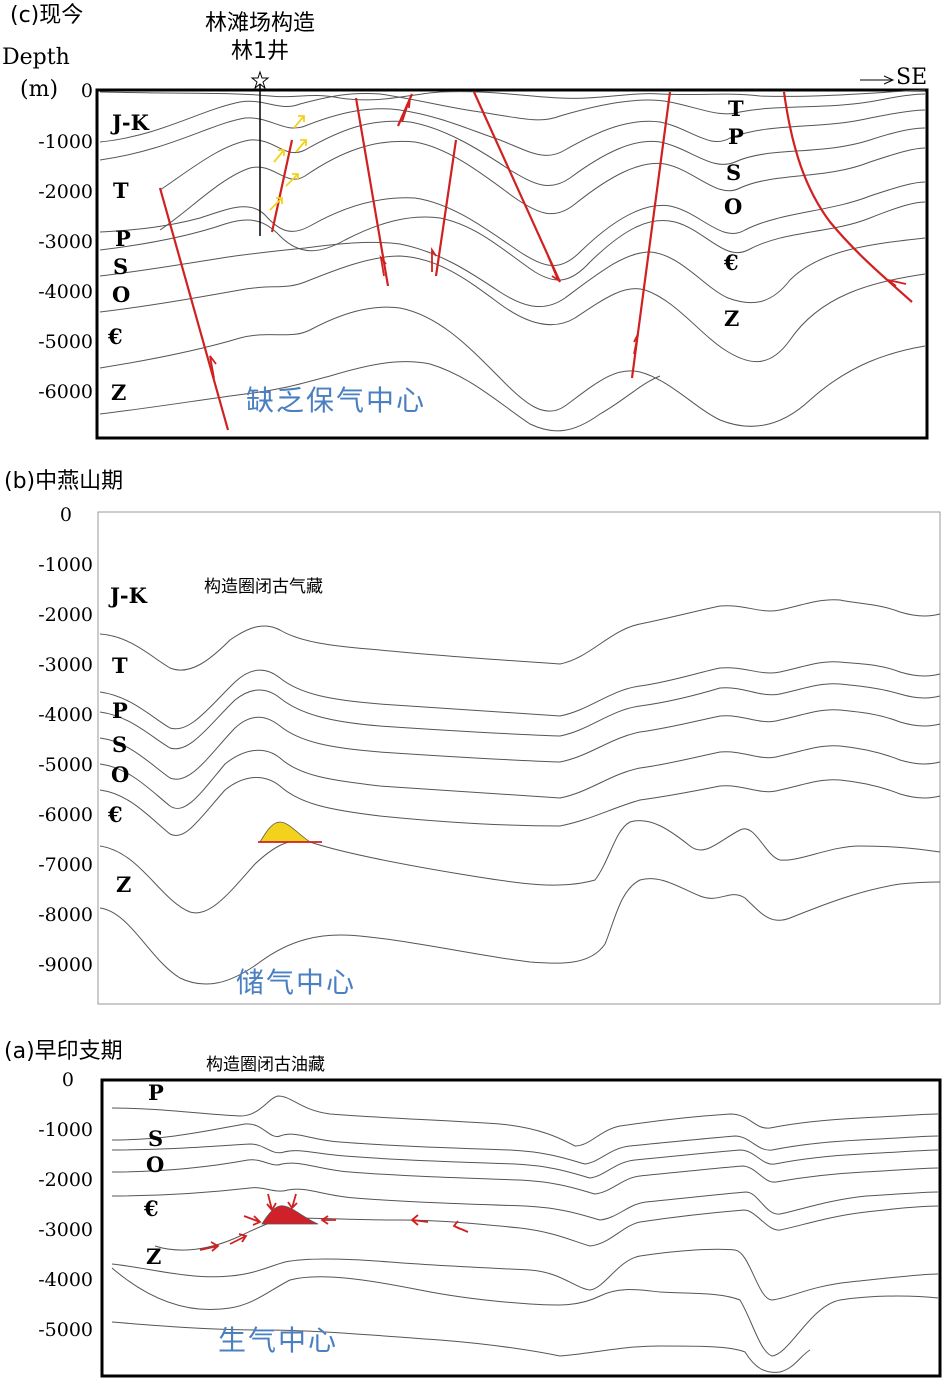  Describe the element at coordinates (65, 615) in the screenshot. I see `panel-b-tick: -2000` at that location.